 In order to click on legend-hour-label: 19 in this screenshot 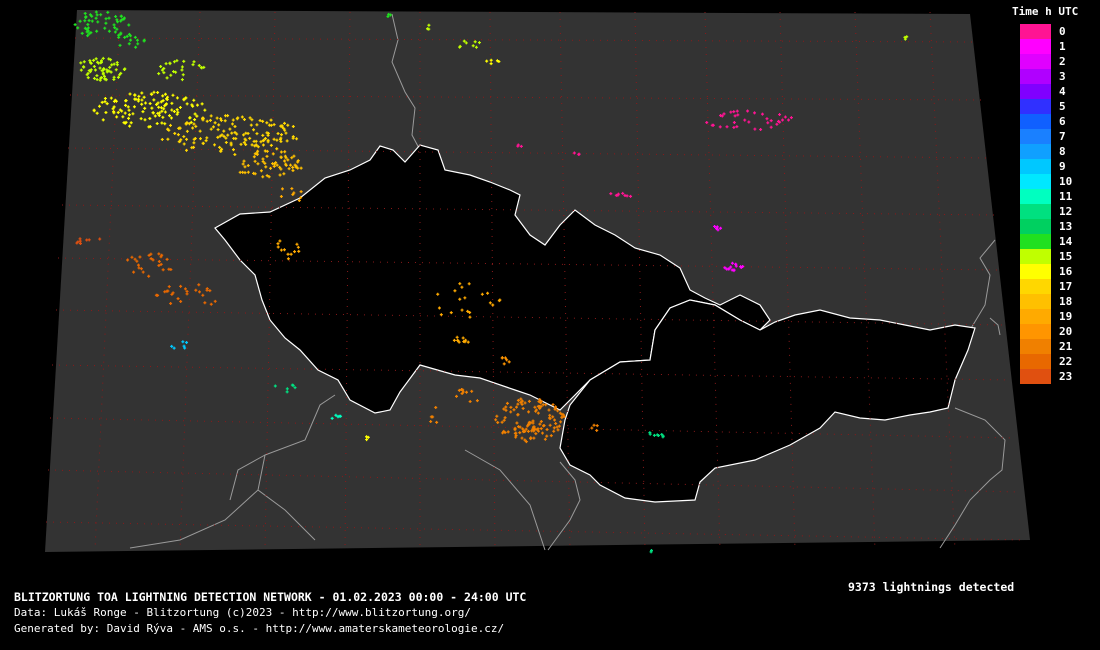, I will do `click(1066, 316)`.